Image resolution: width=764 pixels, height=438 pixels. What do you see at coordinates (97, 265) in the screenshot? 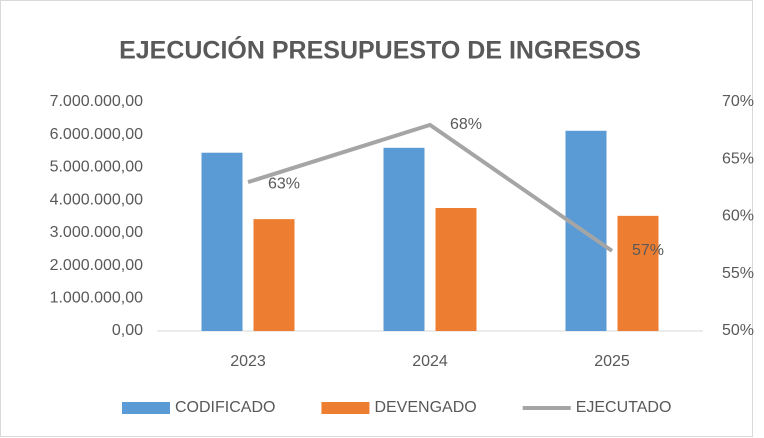
I see `y-tick-label: 2.000.000,00` at bounding box center [97, 265].